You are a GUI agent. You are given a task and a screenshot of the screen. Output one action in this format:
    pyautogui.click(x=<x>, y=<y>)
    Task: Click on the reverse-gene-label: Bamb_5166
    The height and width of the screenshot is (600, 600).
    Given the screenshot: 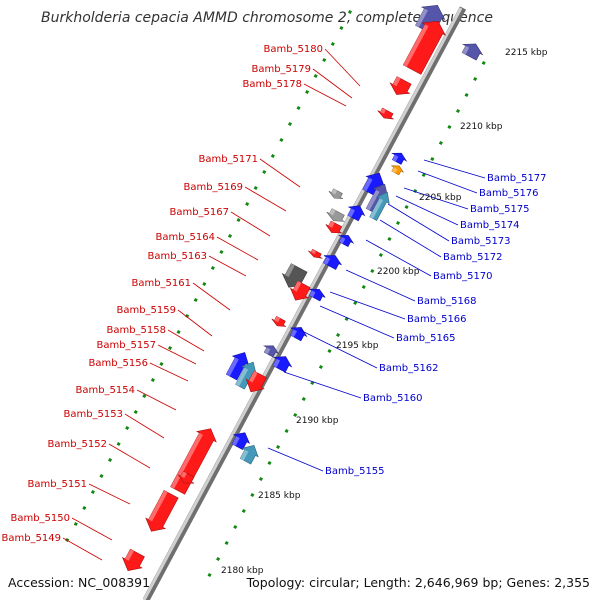 What is the action you would take?
    pyautogui.click(x=437, y=319)
    